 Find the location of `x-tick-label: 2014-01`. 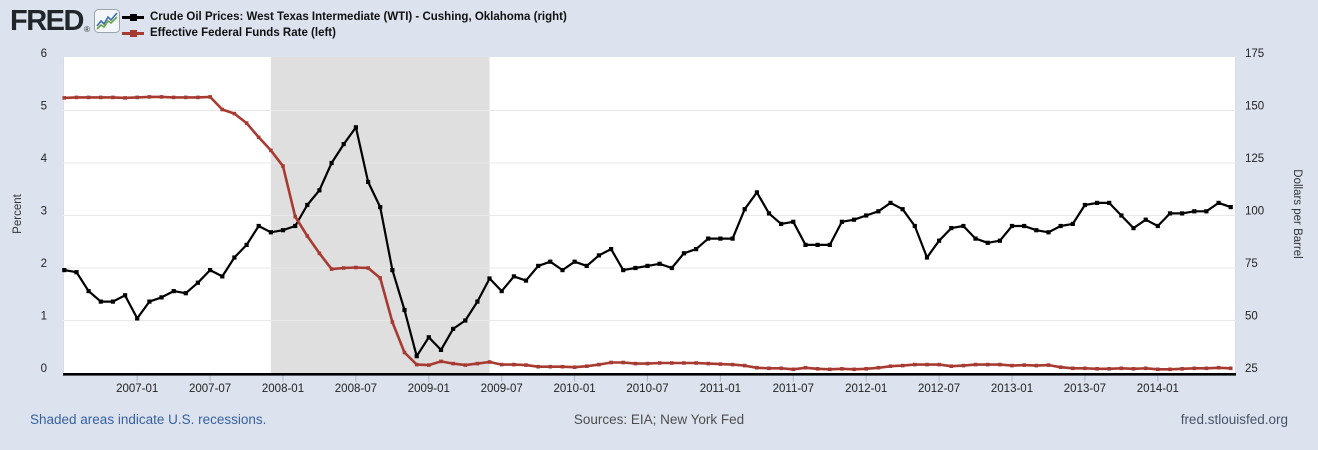

x-tick-label: 2014-01 is located at coordinates (1158, 389).